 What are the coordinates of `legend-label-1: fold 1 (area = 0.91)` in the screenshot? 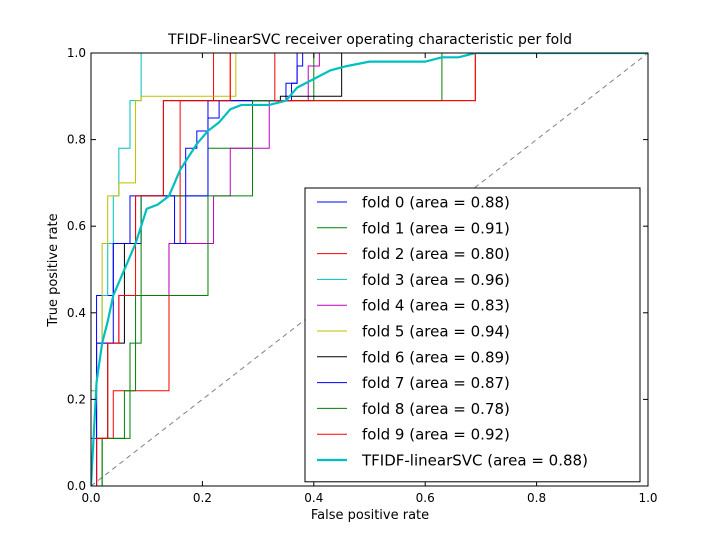 It's located at (436, 228).